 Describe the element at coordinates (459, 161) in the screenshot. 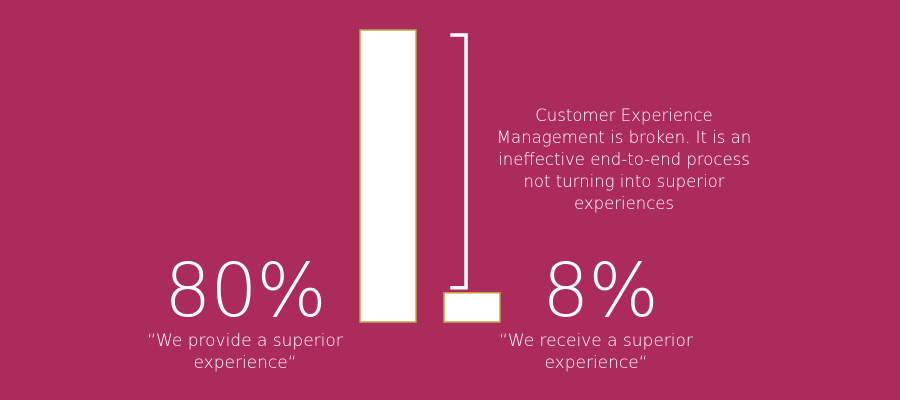

I see `gap-bracket` at that location.